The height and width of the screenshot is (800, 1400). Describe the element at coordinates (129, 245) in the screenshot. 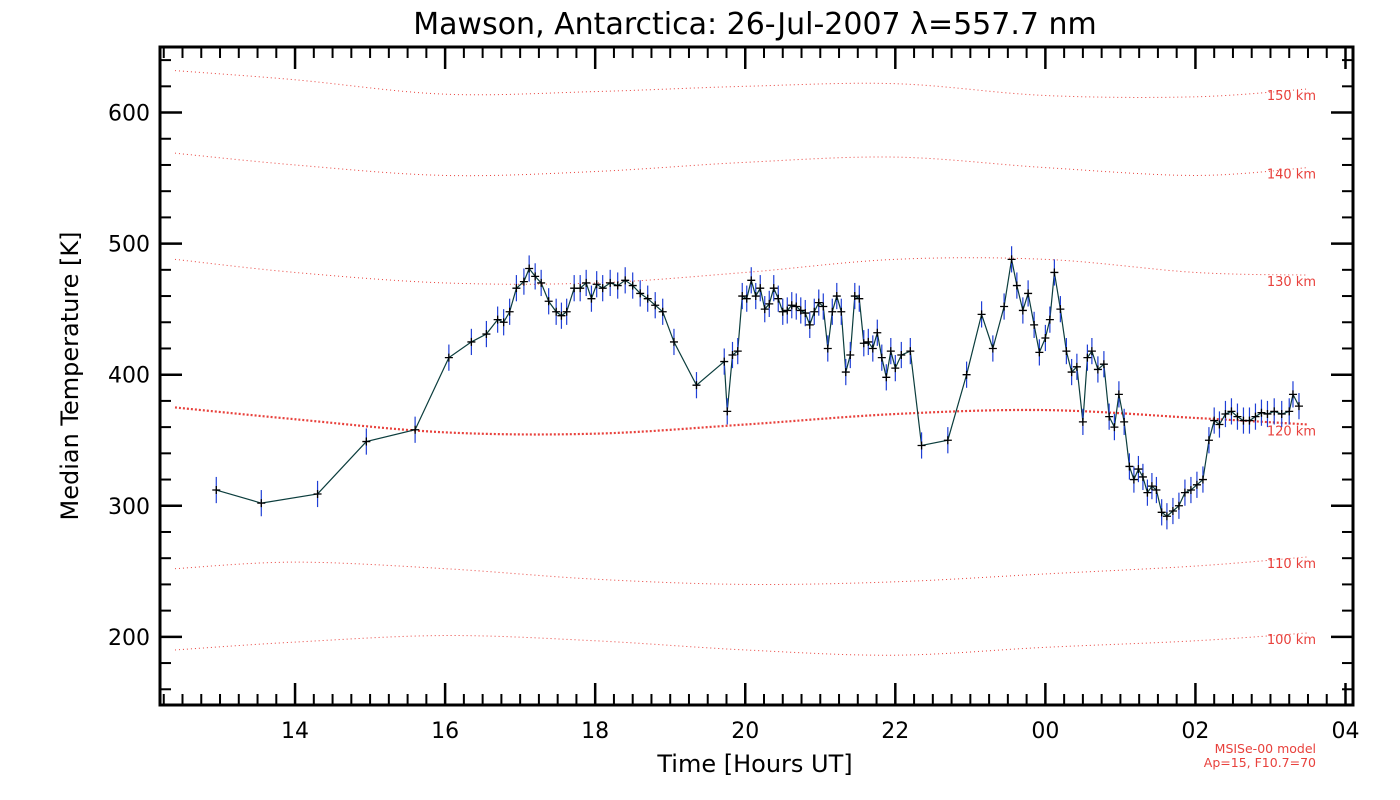

I see `y-tick-label: 500` at that location.